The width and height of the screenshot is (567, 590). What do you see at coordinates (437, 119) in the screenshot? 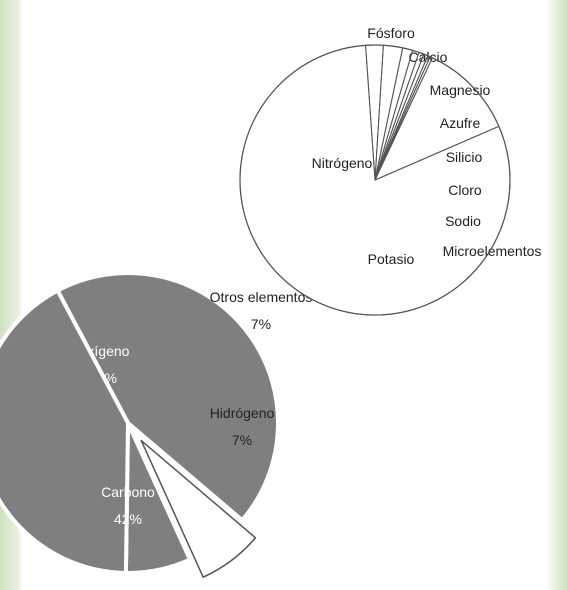
I see `detail-slice-potasio` at bounding box center [437, 119].